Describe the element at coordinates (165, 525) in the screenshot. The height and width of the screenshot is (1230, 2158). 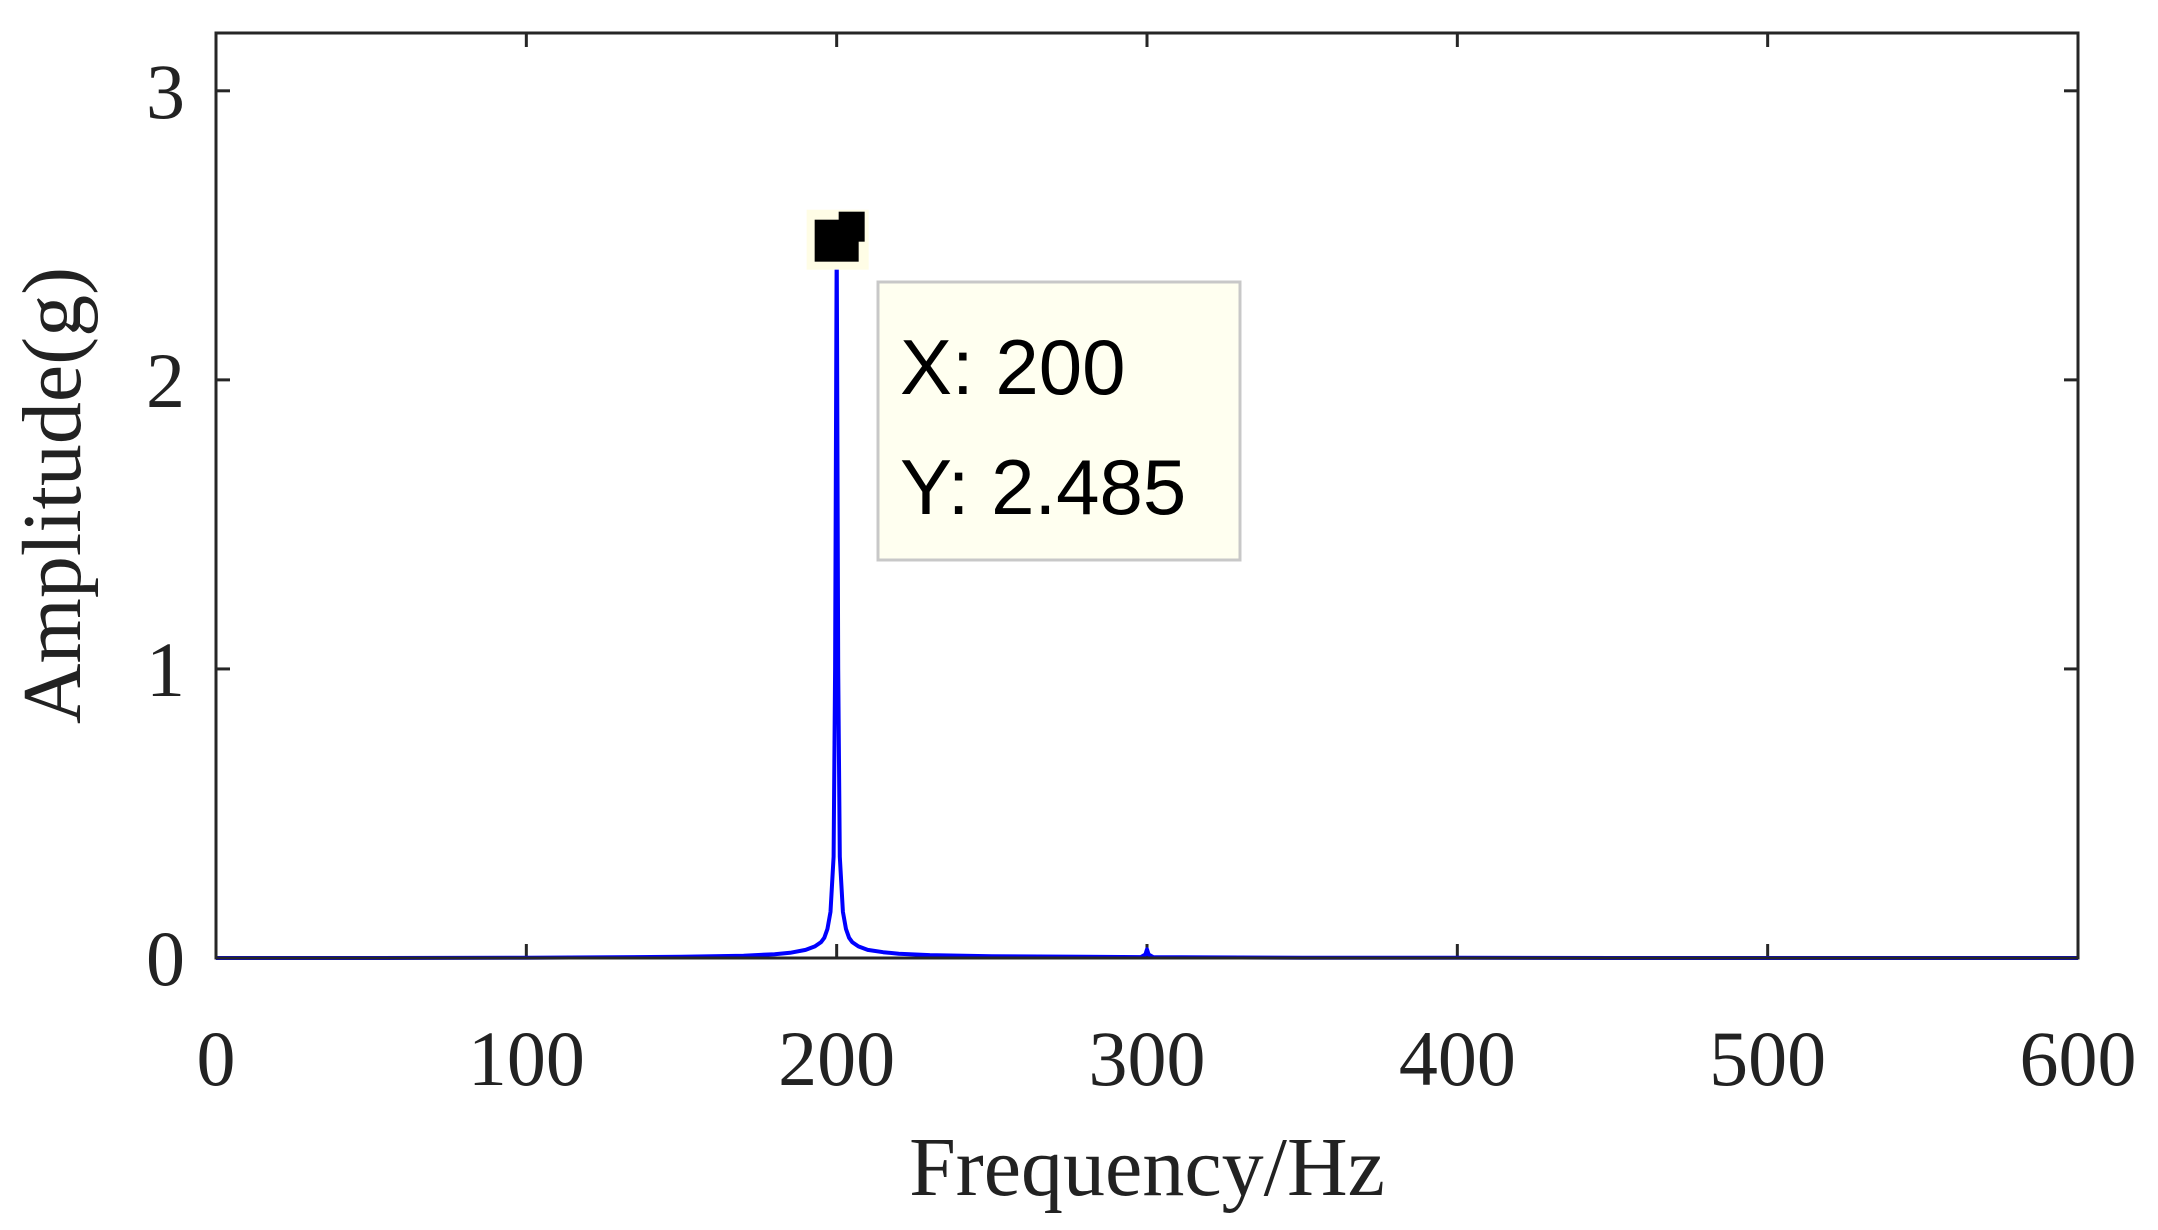
I see `y-tick-labels: 0 1 2 3` at that location.